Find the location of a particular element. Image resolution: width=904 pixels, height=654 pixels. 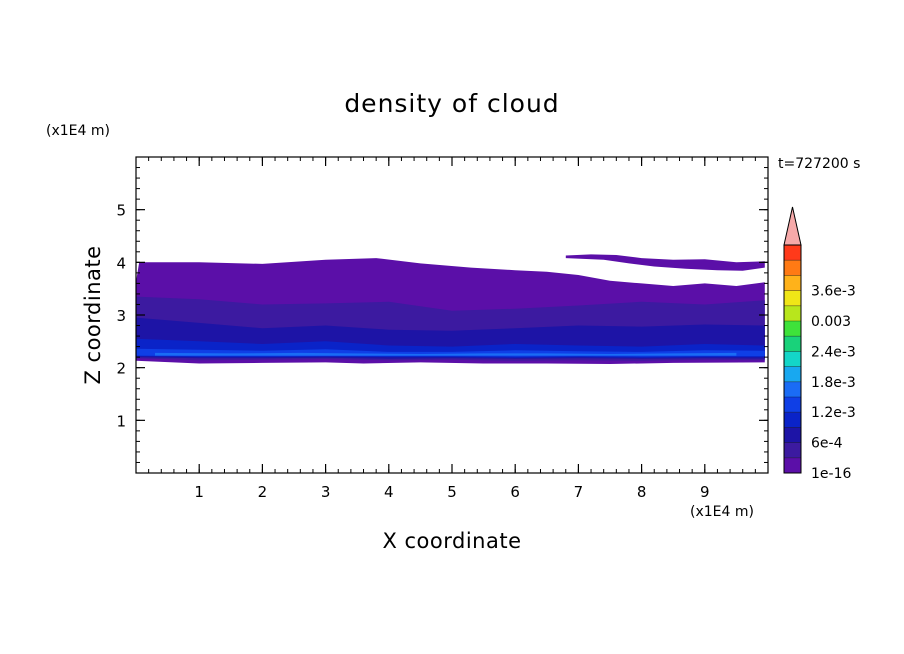

colorbar-frame is located at coordinates (792, 359).